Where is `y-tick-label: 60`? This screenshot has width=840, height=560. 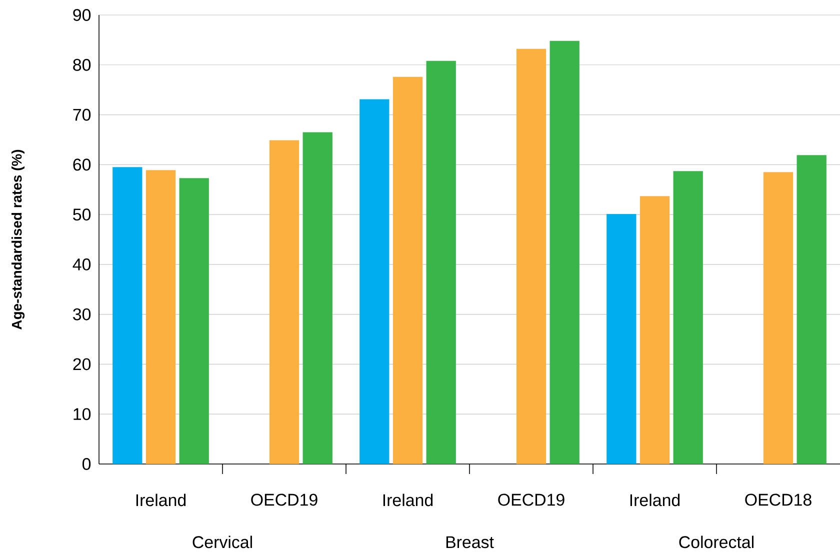 y-tick-label: 60 is located at coordinates (82, 164).